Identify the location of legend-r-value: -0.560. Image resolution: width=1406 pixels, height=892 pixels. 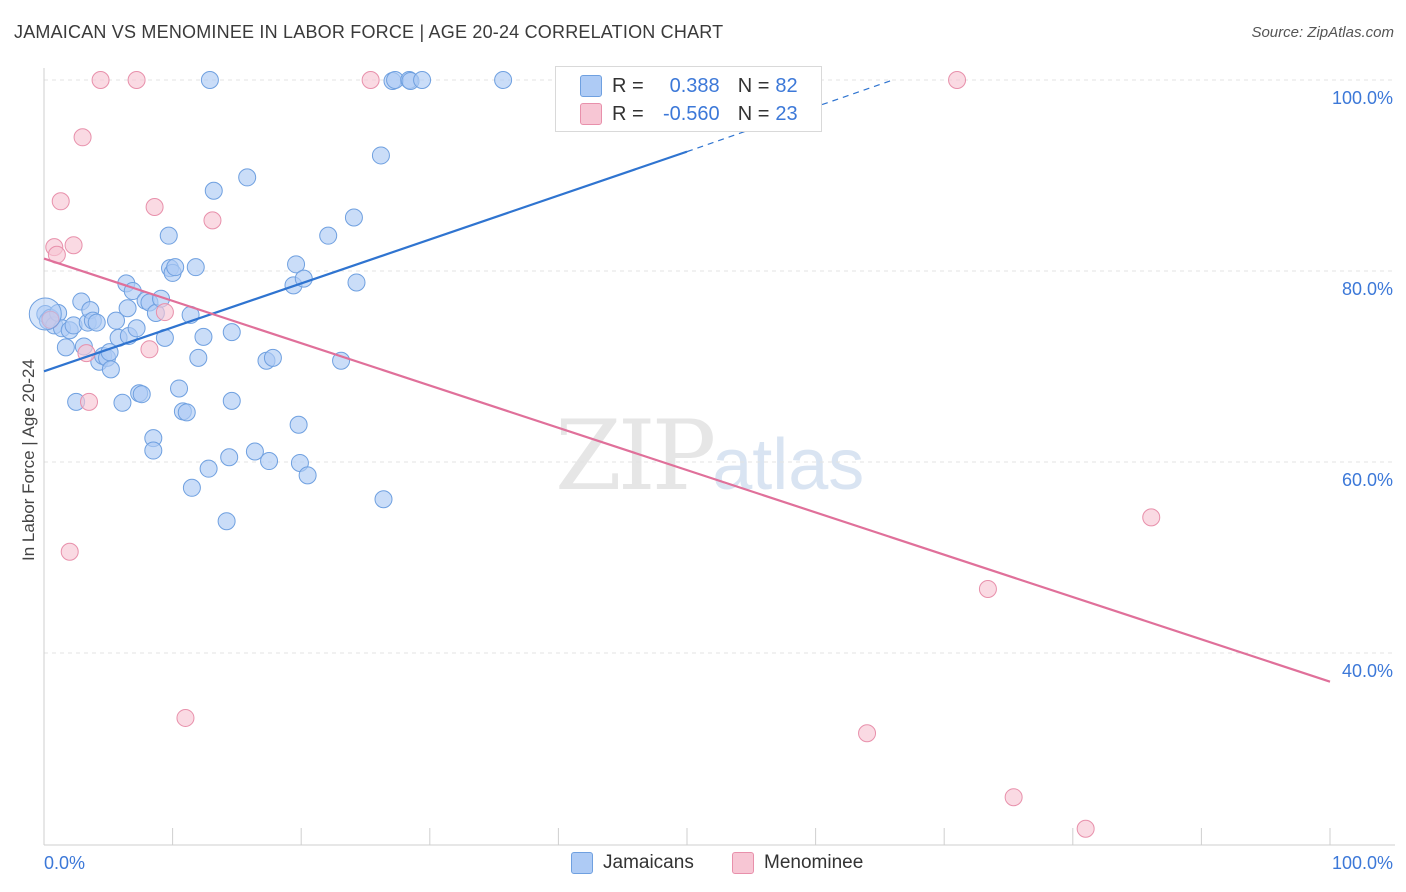
(691, 113).